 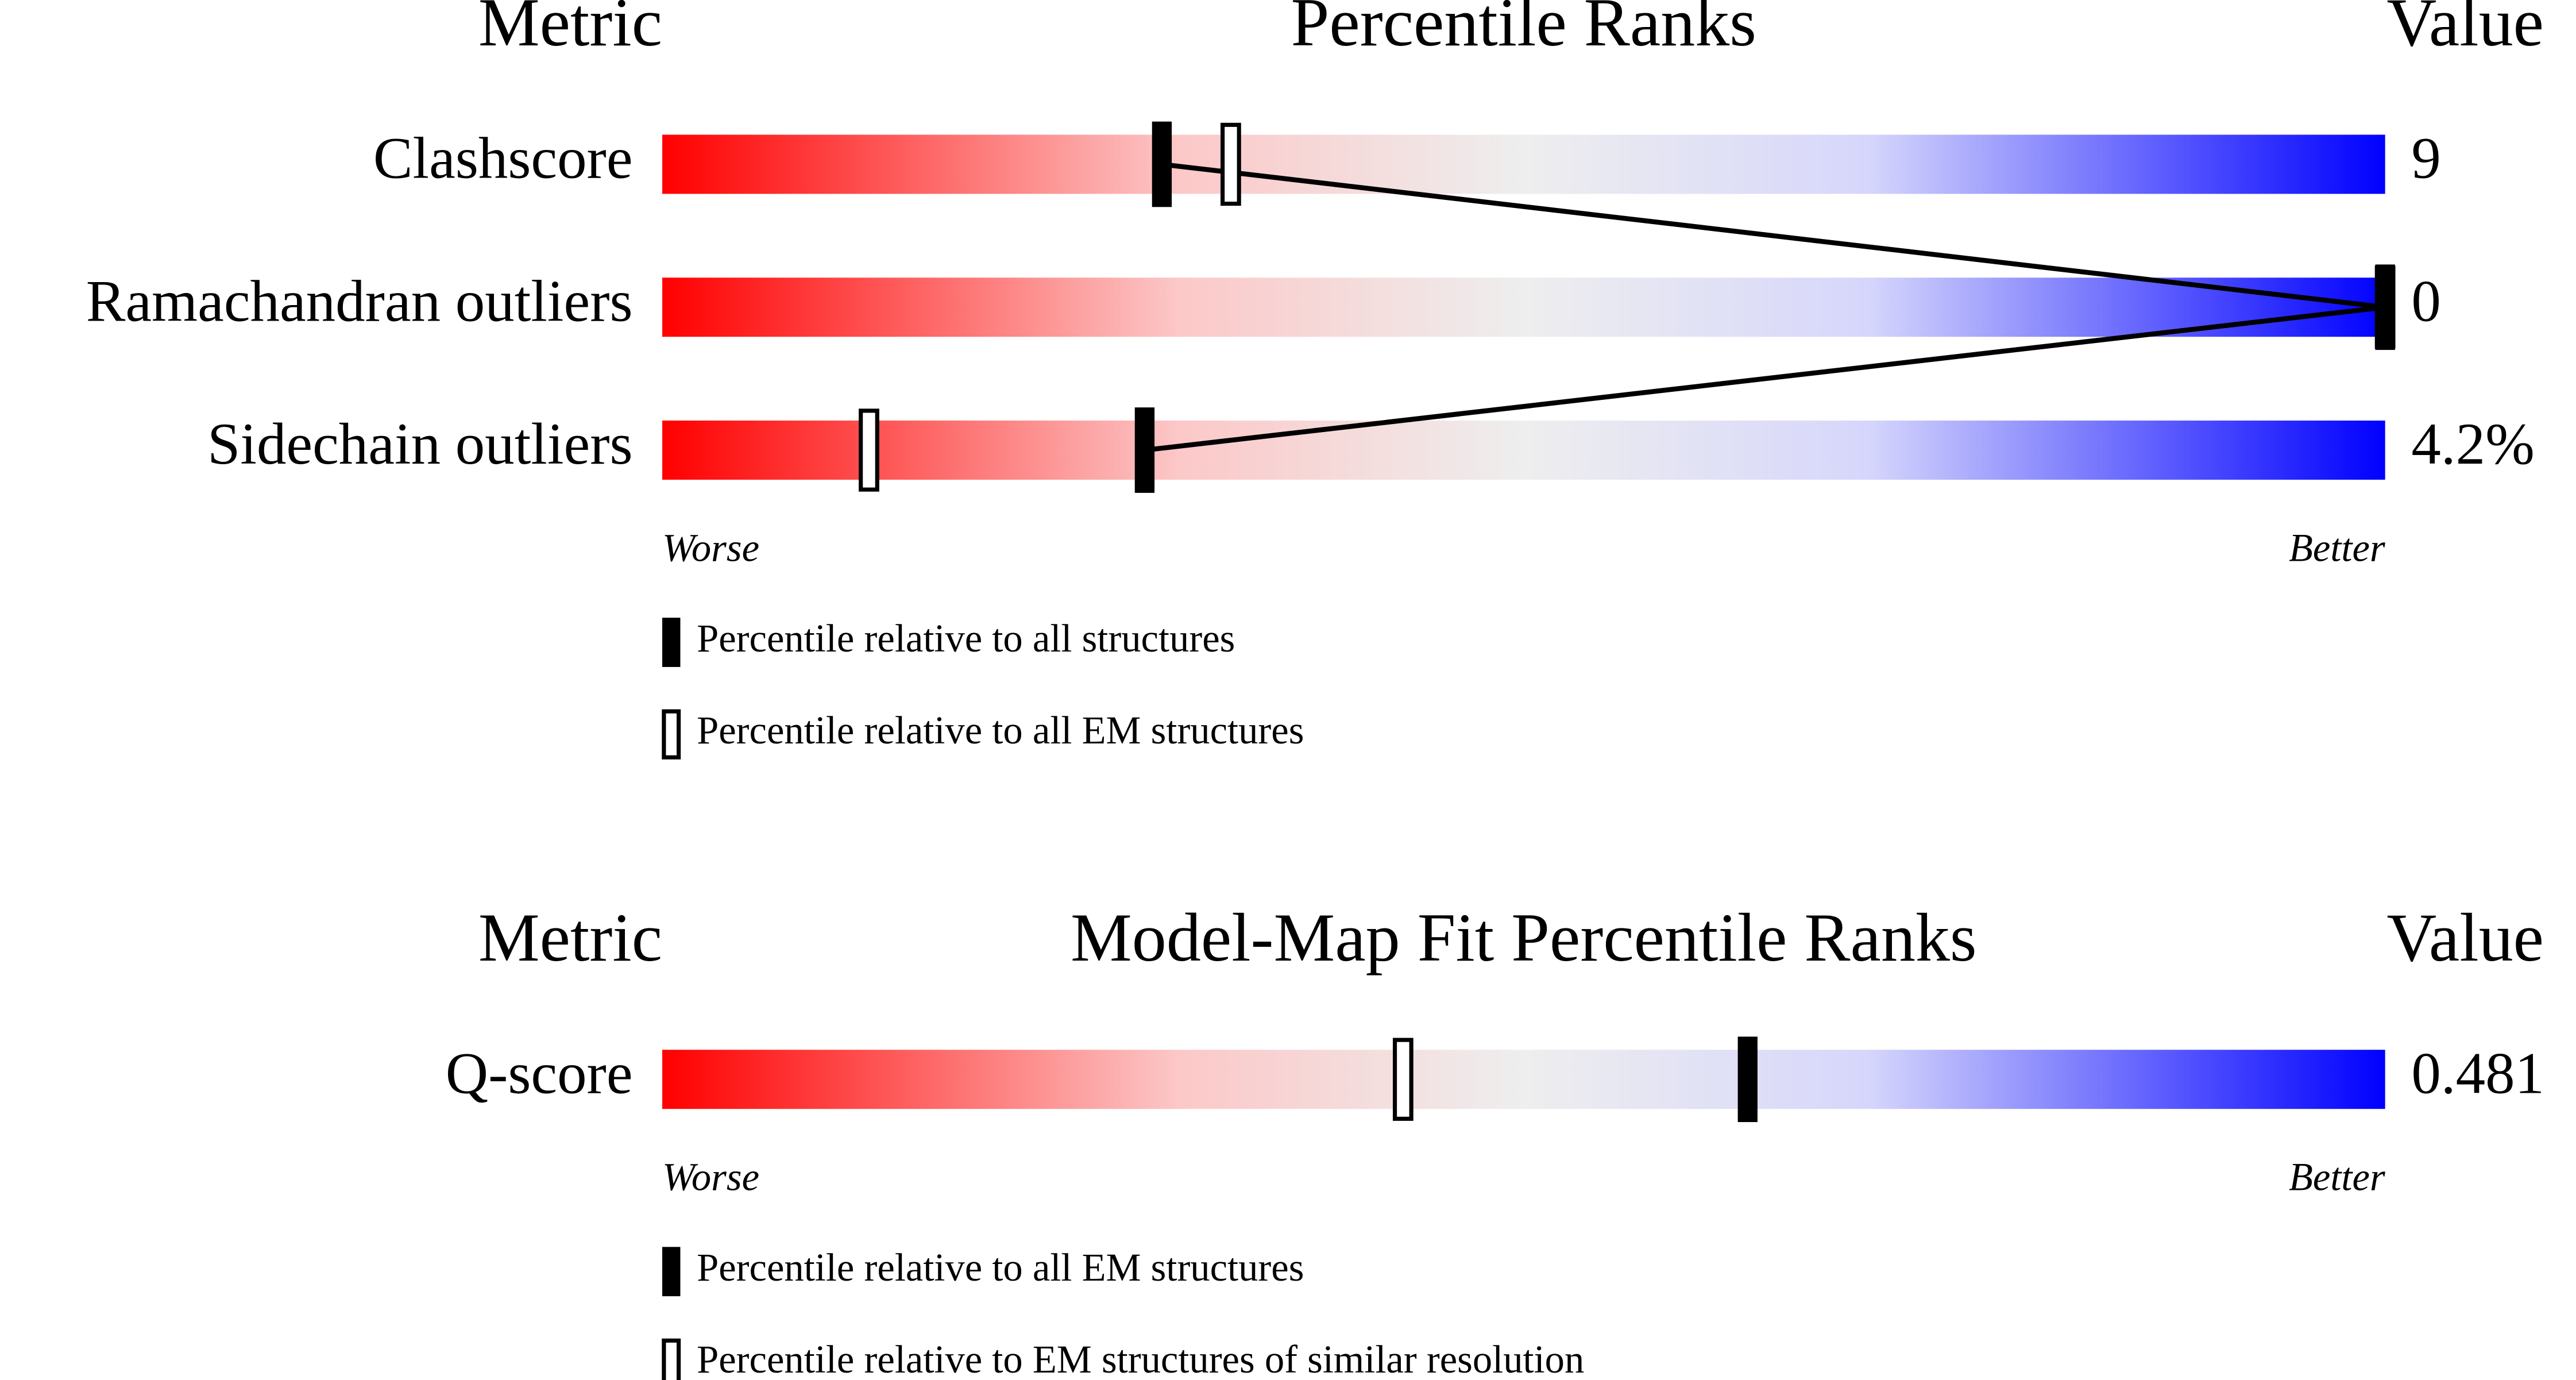 What do you see at coordinates (539, 1073) in the screenshot?
I see `metric-label: Q-score` at bounding box center [539, 1073].